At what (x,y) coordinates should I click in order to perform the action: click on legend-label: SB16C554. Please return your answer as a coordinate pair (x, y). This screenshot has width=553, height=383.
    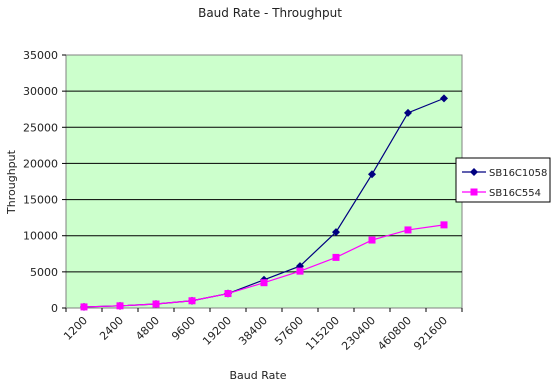
    Looking at the image, I should click on (515, 193).